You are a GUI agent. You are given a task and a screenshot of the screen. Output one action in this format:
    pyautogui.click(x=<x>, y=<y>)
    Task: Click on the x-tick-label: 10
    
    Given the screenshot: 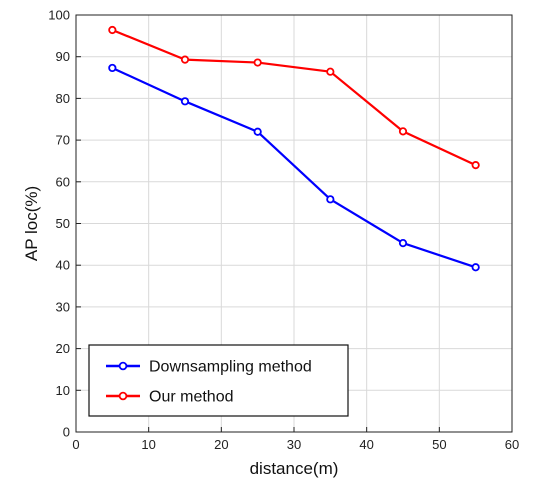 What is the action you would take?
    pyautogui.click(x=148, y=444)
    